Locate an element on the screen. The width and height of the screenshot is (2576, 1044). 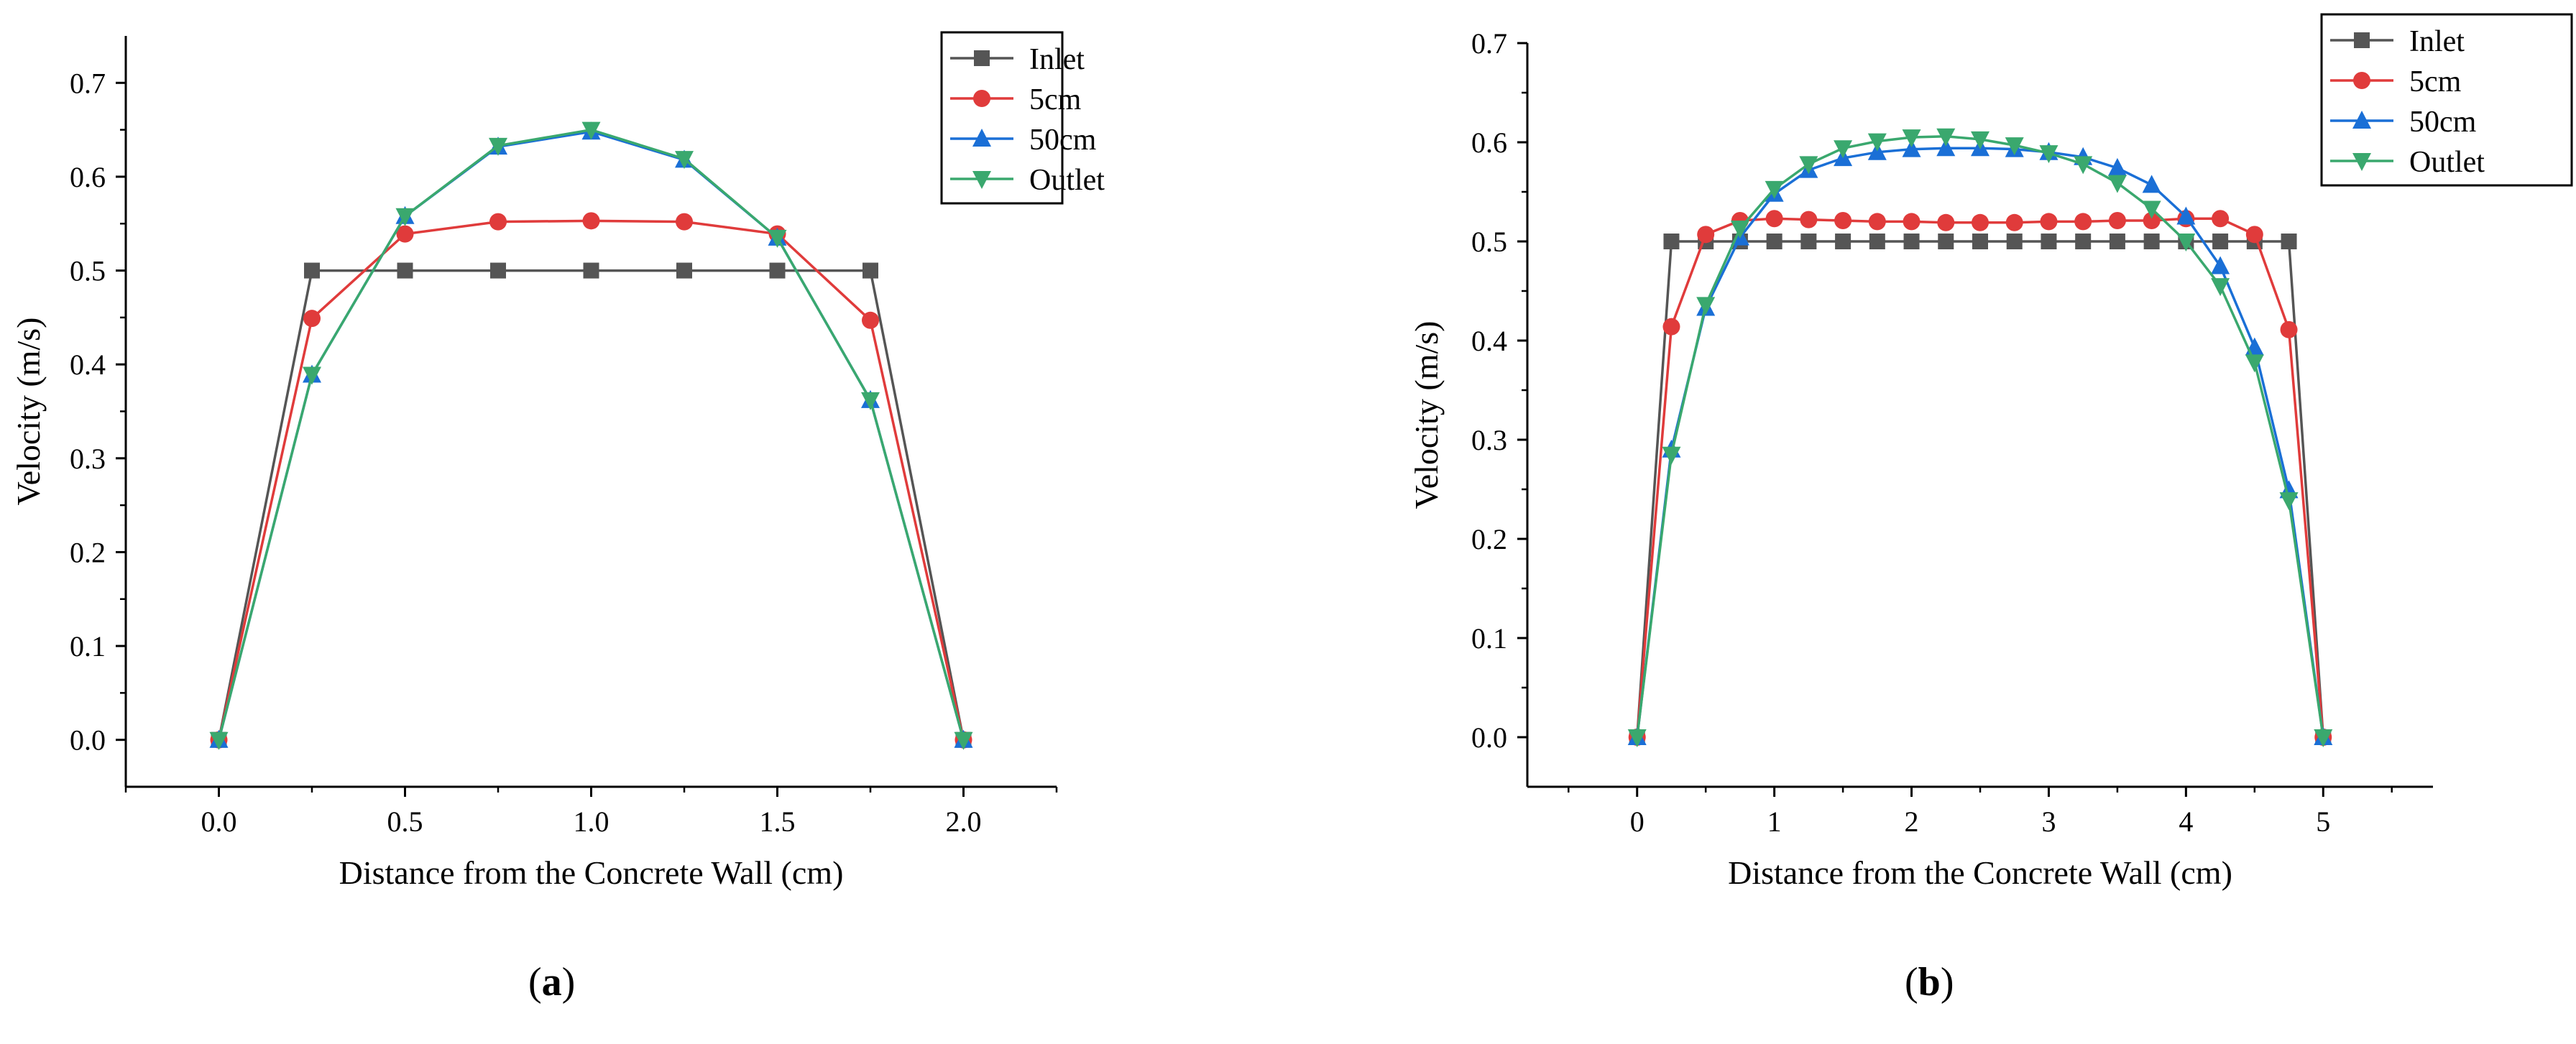
caption-a-letter: a is located at coordinates (551, 982).